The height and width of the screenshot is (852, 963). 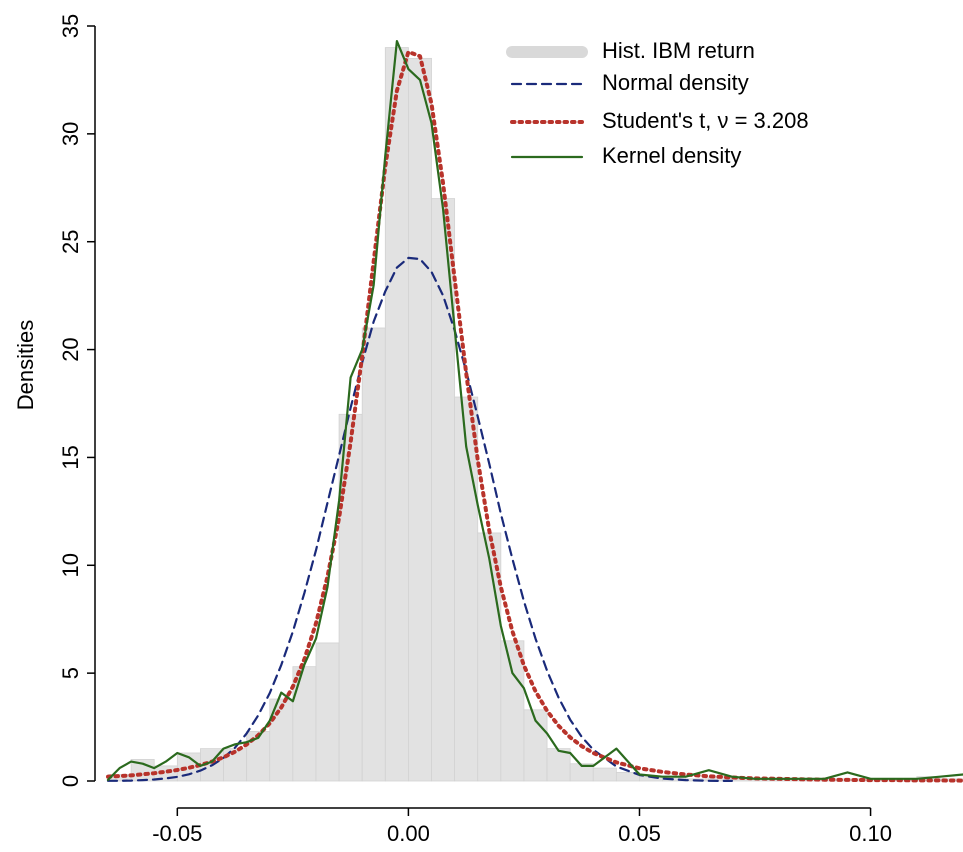 I want to click on x-tick-label: 0.10, so click(x=870, y=833).